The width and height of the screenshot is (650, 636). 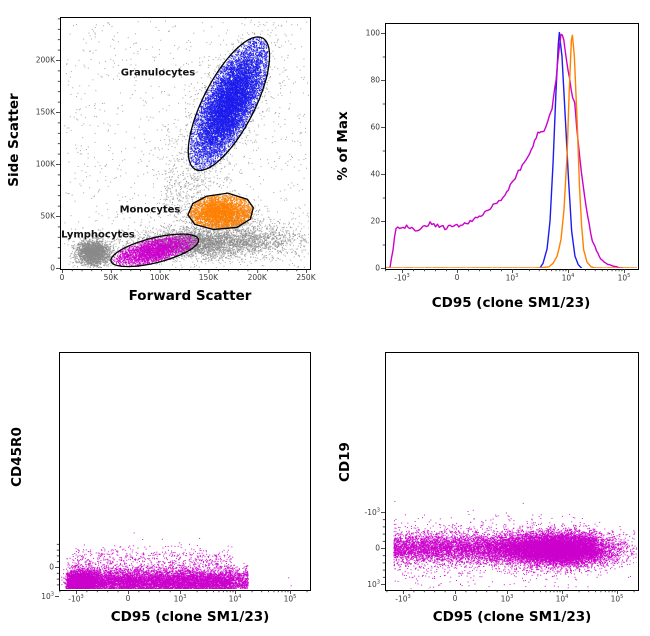 I want to click on fsc-ssc-x-axis-title: Forward Scatter, so click(x=190, y=296).